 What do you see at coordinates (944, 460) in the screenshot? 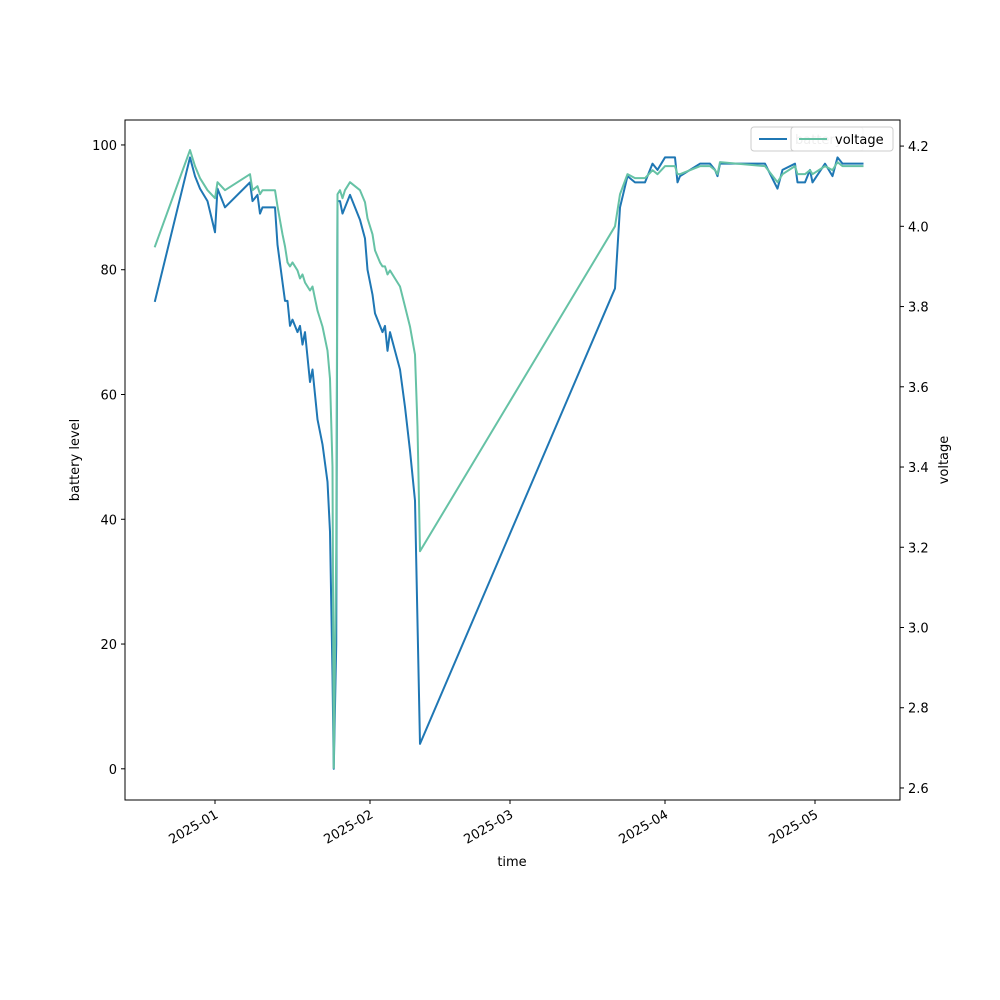
I see `y2-axis-label: voltage` at bounding box center [944, 460].